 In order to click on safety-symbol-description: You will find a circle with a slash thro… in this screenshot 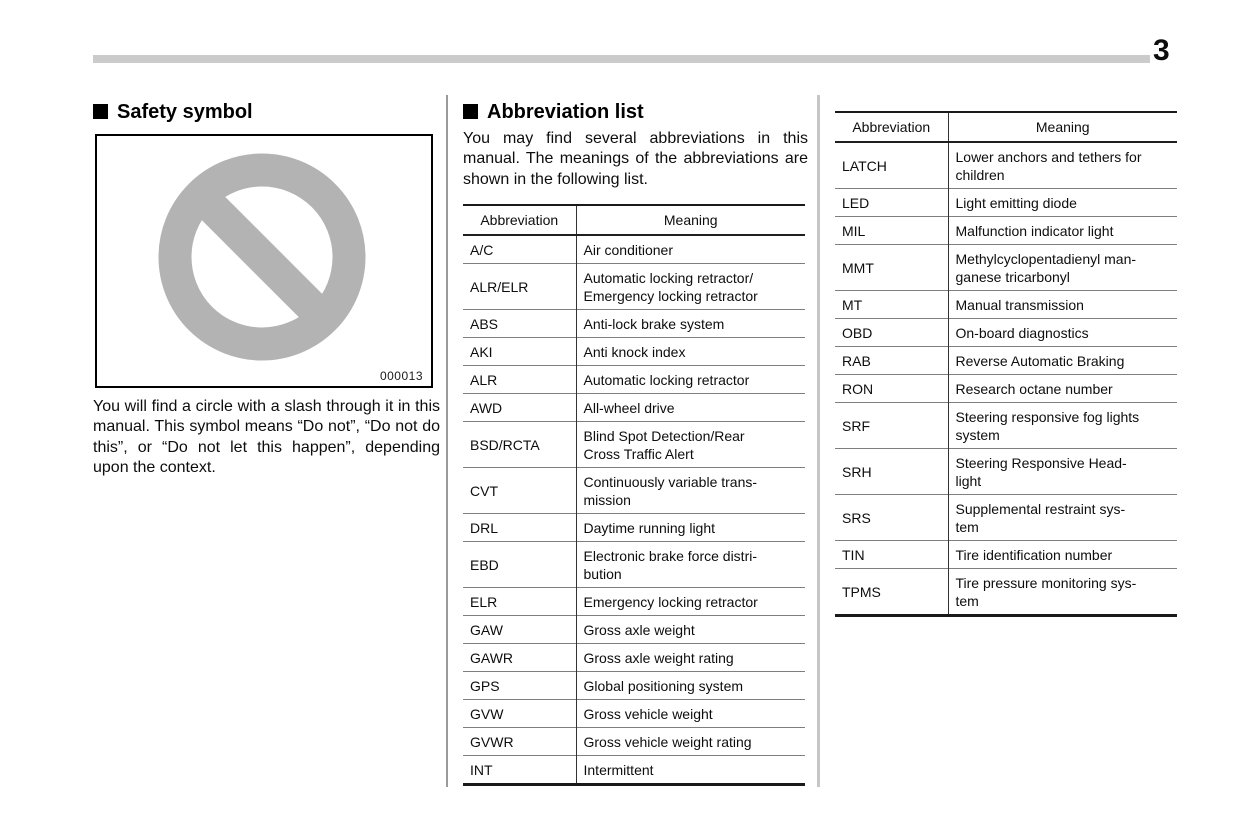, I will do `click(266, 437)`.